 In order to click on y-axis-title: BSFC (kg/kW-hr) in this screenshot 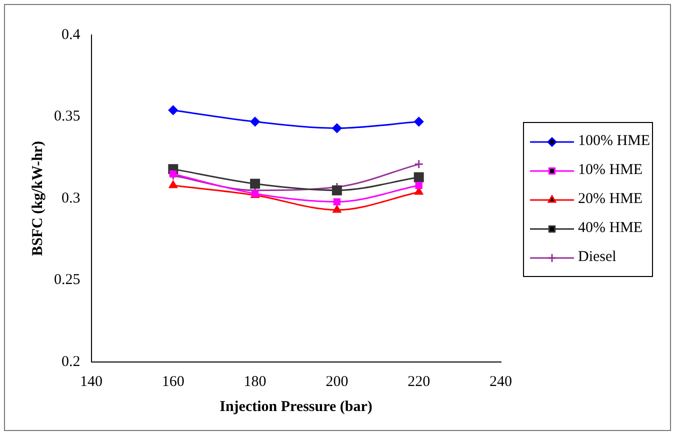, I will do `click(38, 198)`.